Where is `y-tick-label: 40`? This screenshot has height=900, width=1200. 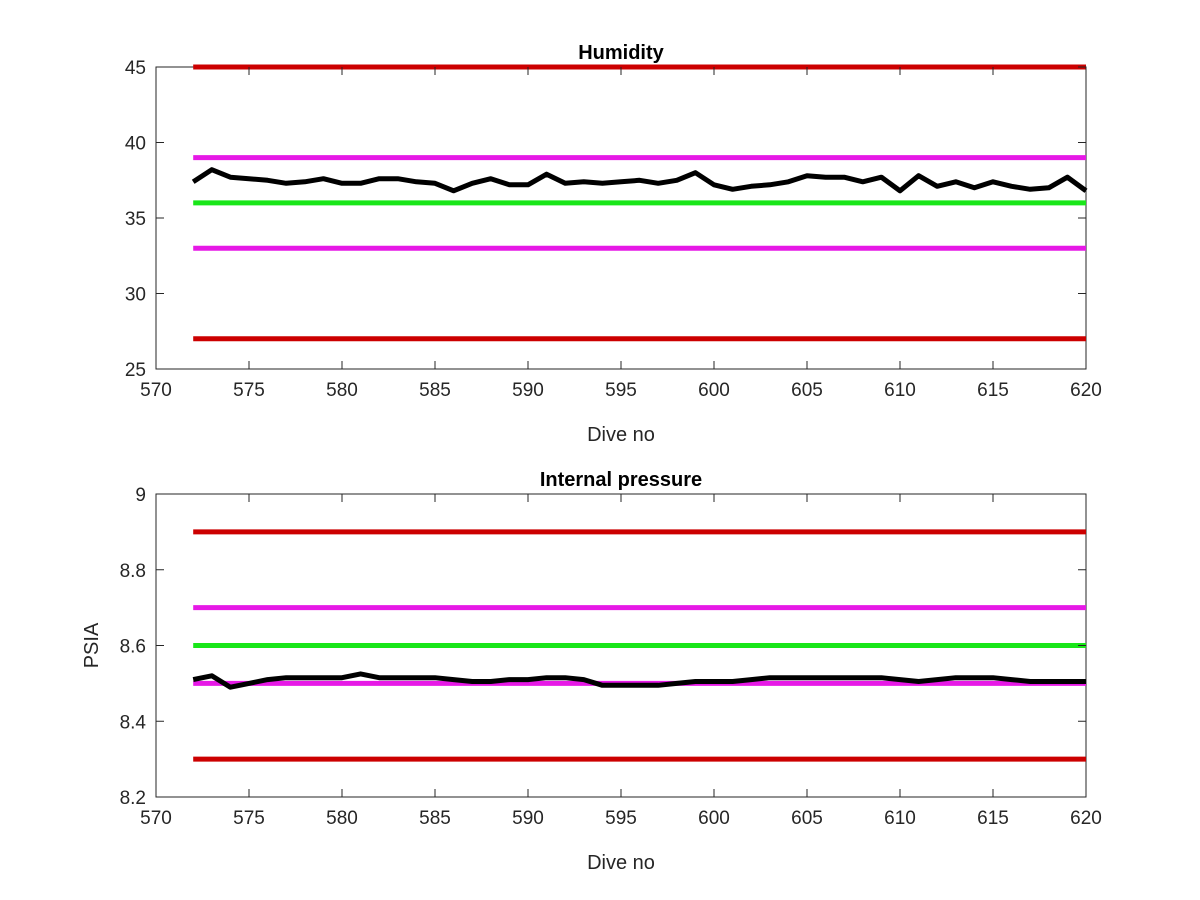 y-tick-label: 40 is located at coordinates (135, 144).